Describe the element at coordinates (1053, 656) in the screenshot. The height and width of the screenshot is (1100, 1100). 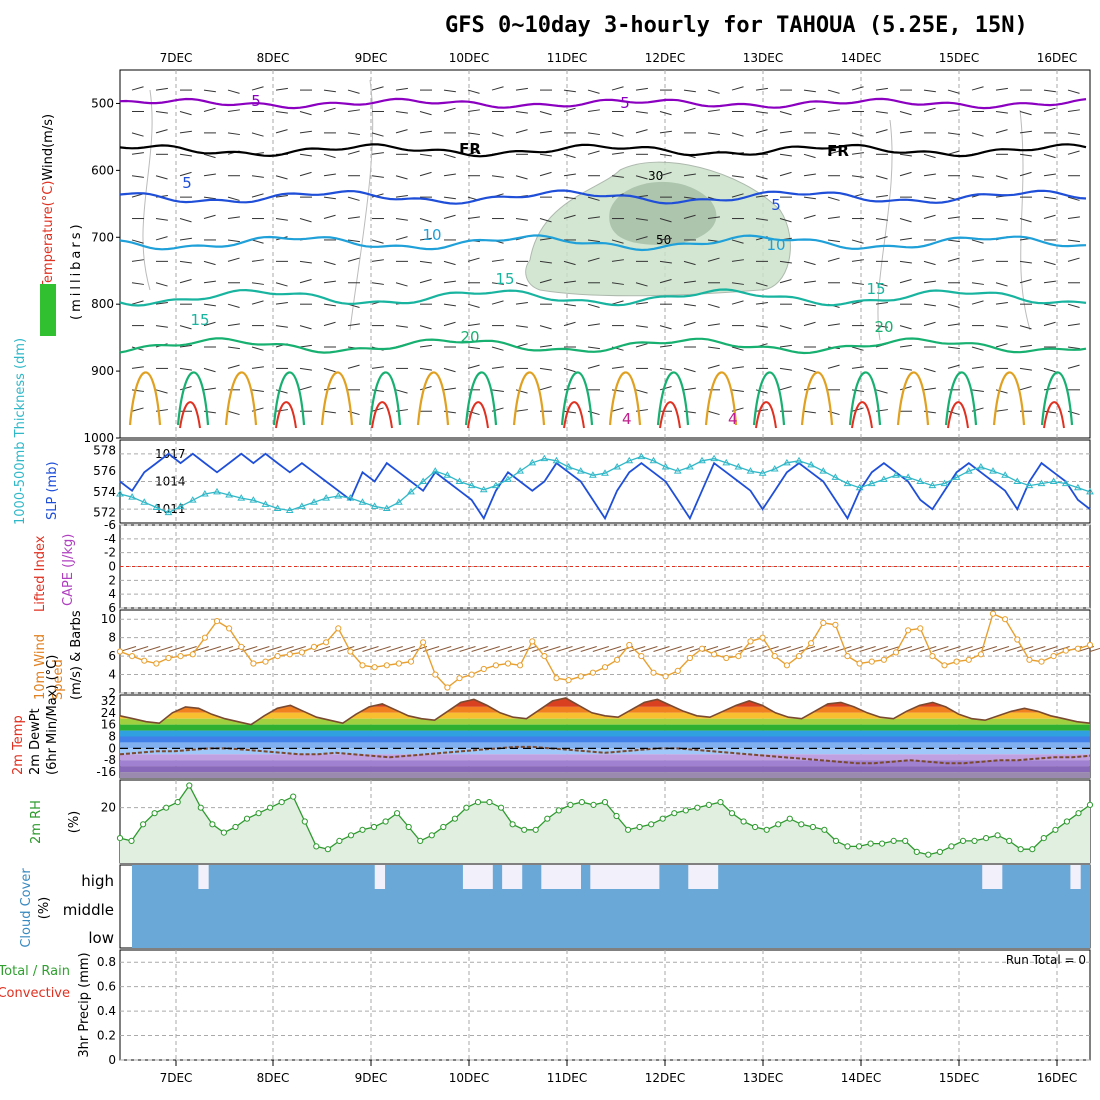
I see `wind-speed-marker` at that location.